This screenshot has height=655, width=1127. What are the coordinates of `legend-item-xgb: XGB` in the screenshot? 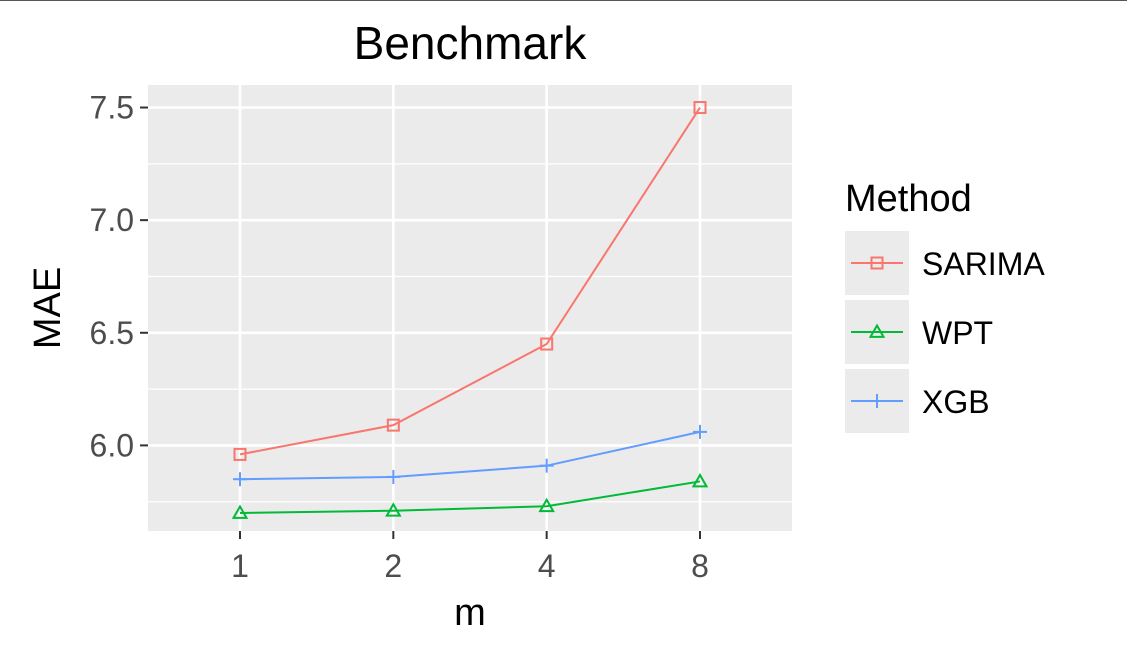 It's located at (917, 401).